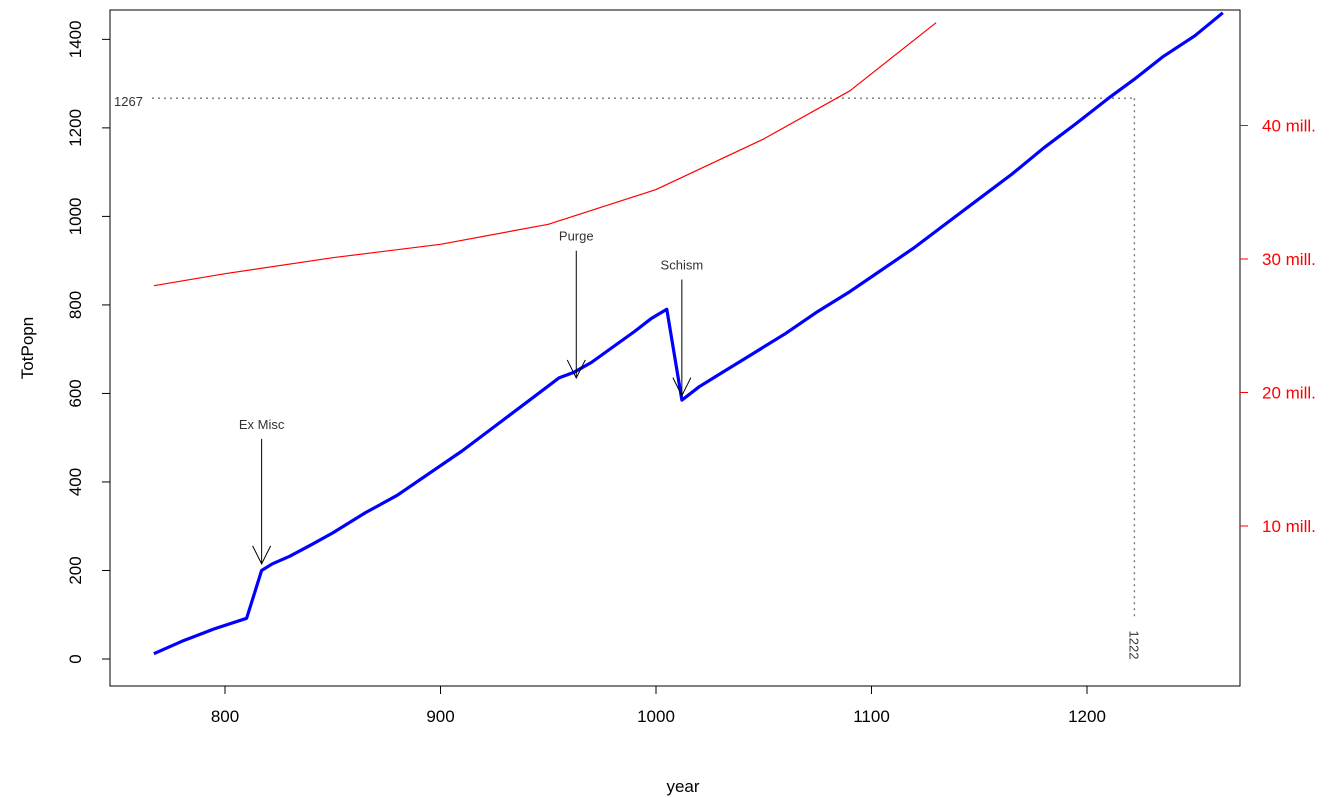 The image size is (1343, 798). Describe the element at coordinates (27, 348) in the screenshot. I see `y-axis-title: TotPopn` at that location.